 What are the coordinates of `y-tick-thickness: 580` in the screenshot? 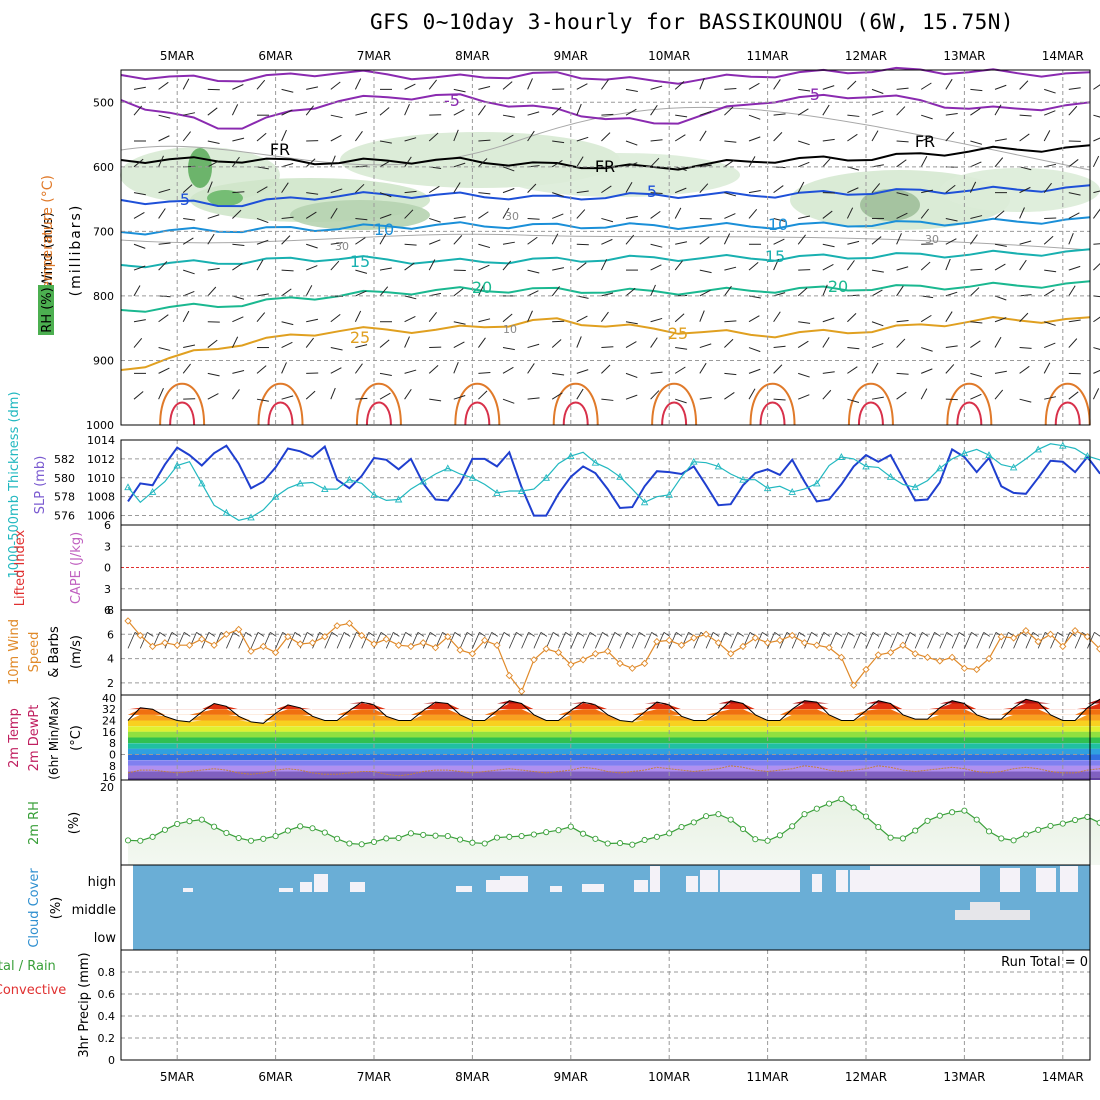 It's located at (64, 478).